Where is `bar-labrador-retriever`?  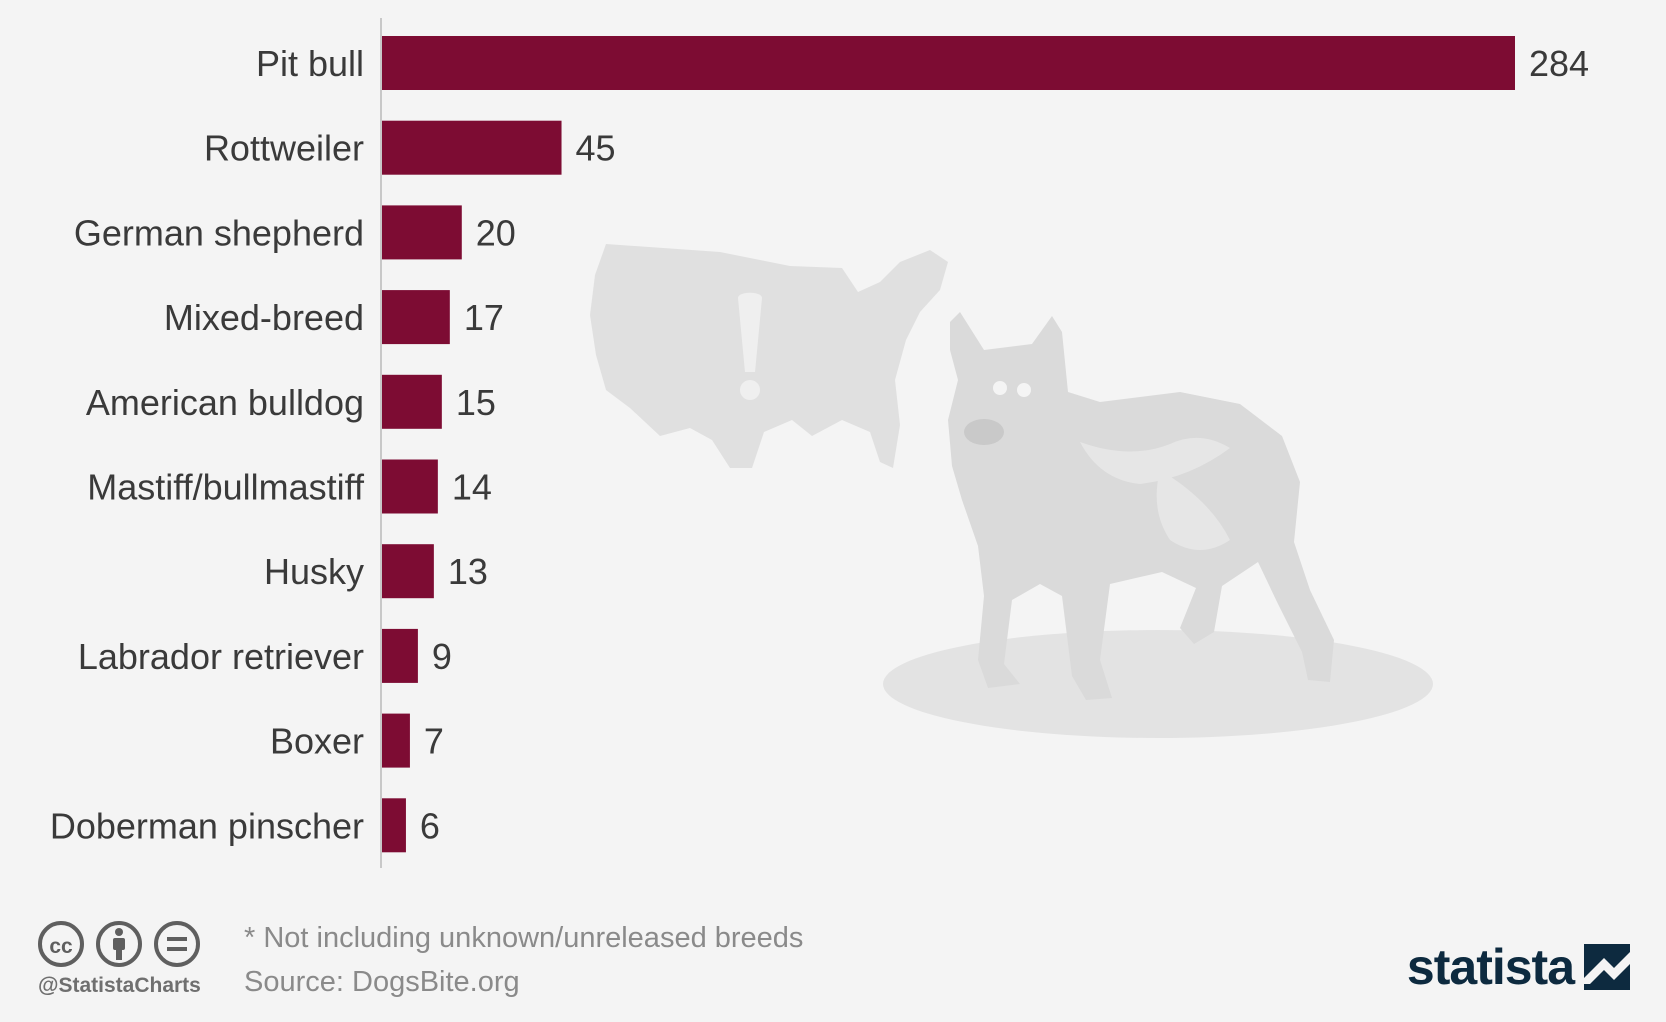
bar-labrador-retriever is located at coordinates (400, 655).